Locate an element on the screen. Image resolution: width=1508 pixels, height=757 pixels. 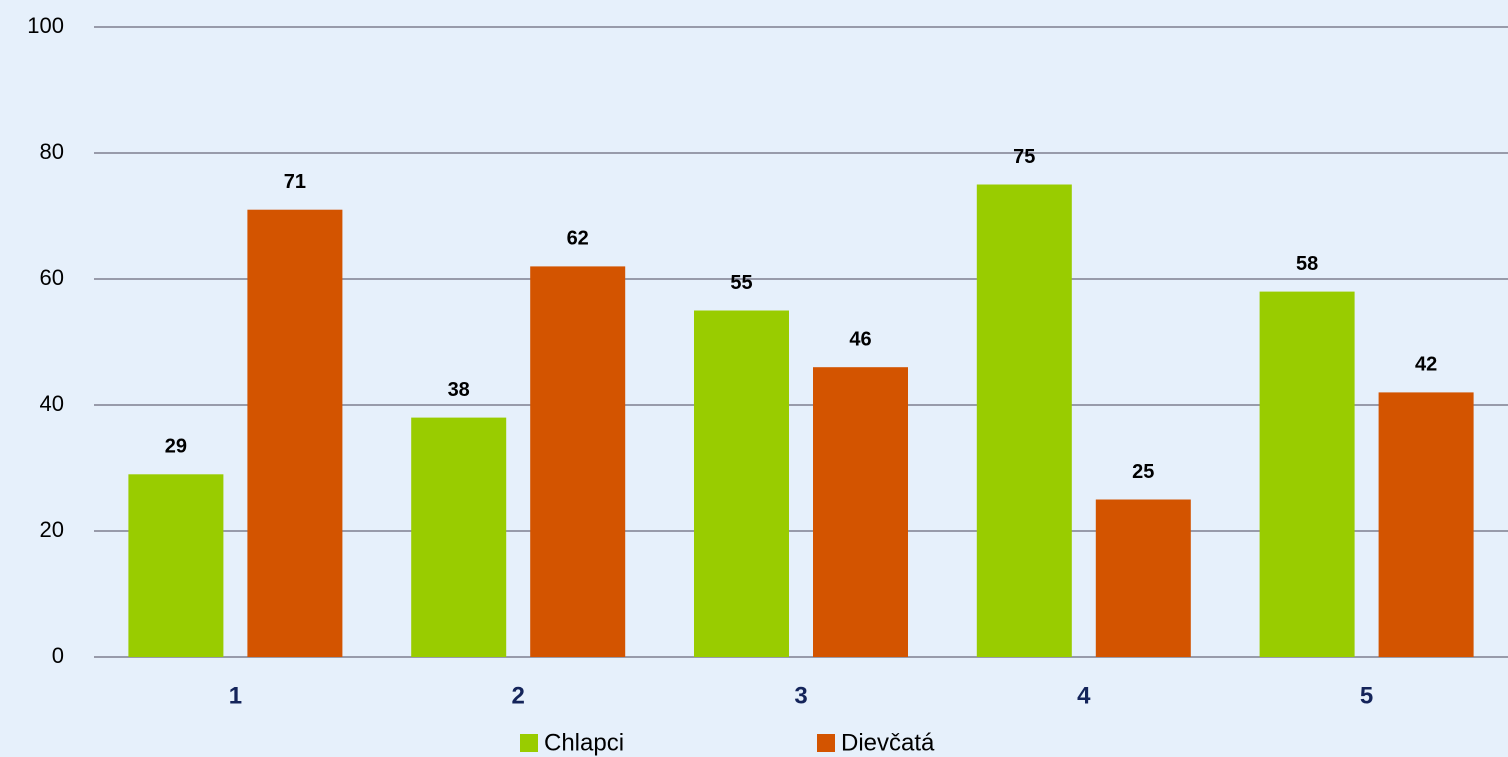
data-label: 25 is located at coordinates (1143, 472).